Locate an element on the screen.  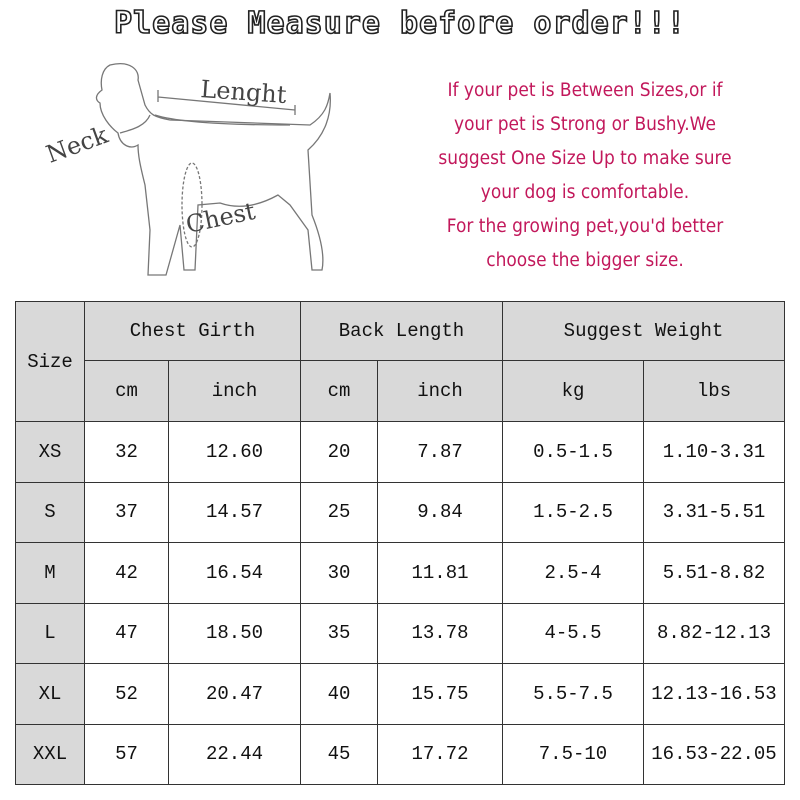
chest-girth-header: Chest Girth is located at coordinates (192, 331).